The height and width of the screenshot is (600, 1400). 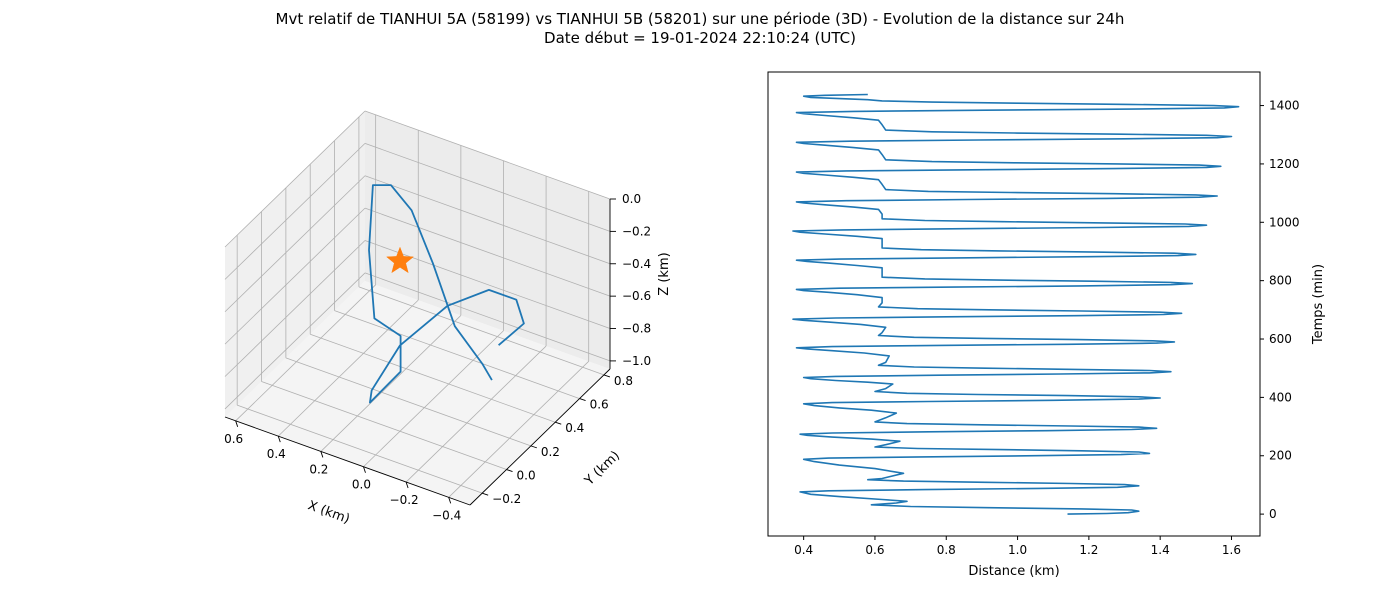 I want to click on x-tick-label-3d: −0.4, so click(x=446, y=515).